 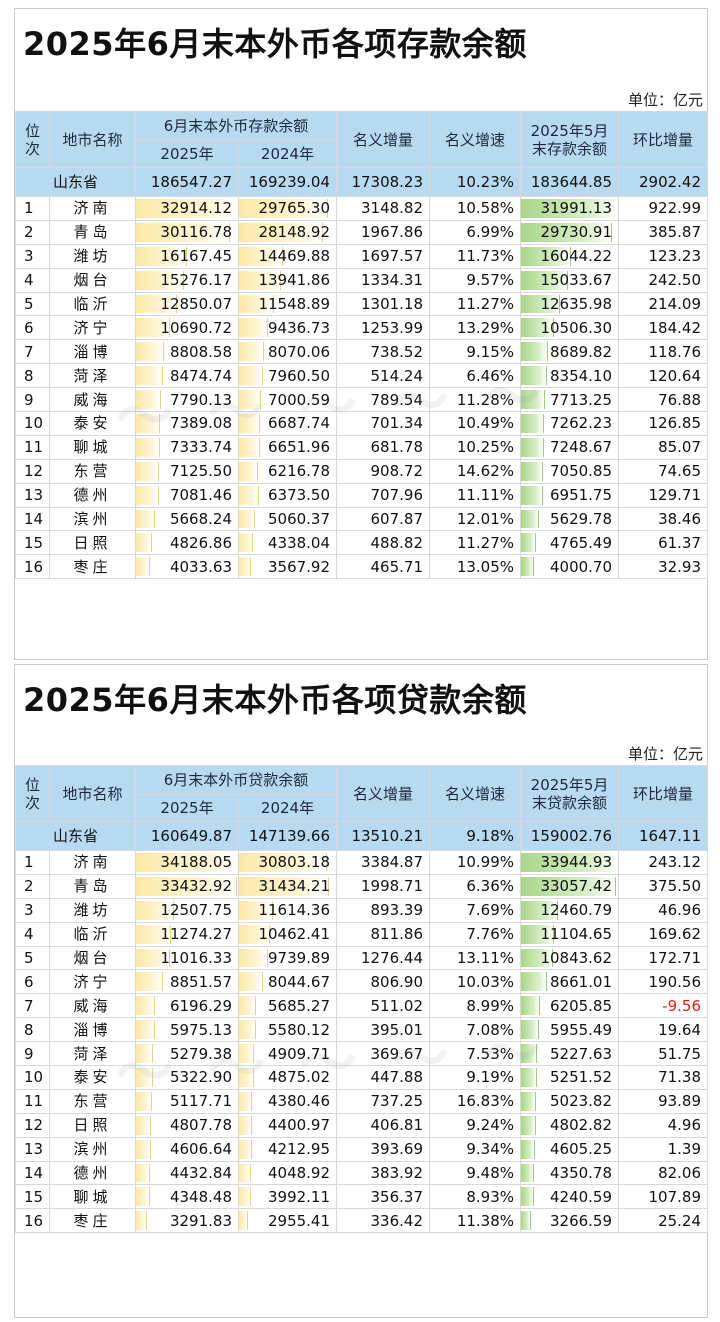 What do you see at coordinates (475, 423) in the screenshot?
I see `growth-cell: 10.49%` at bounding box center [475, 423].